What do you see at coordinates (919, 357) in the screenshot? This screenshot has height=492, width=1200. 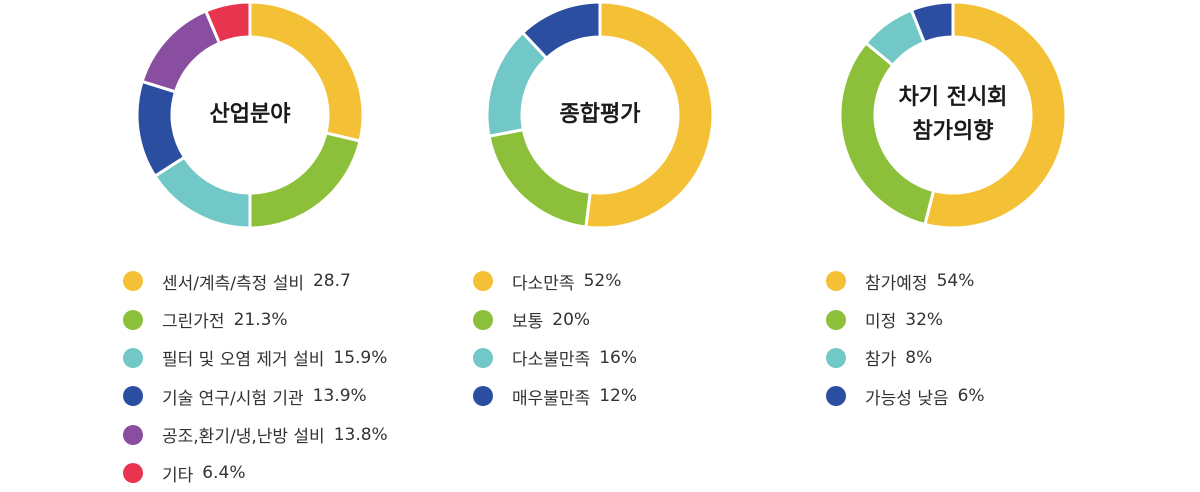 I see `legend-value: 8%` at bounding box center [919, 357].